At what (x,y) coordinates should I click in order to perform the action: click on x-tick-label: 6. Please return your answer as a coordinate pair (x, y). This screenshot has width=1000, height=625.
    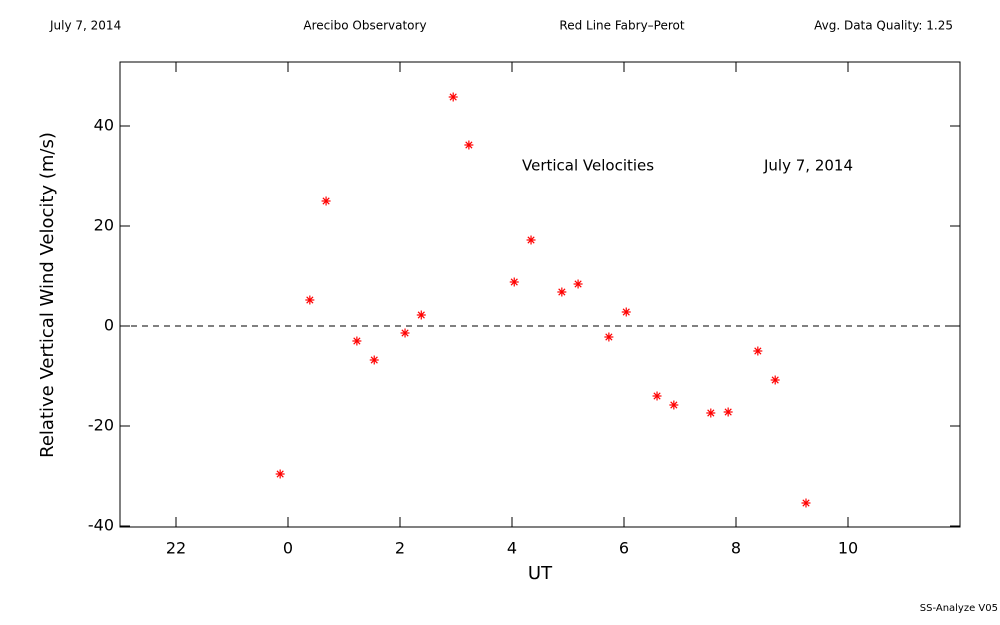
    Looking at the image, I should click on (624, 548).